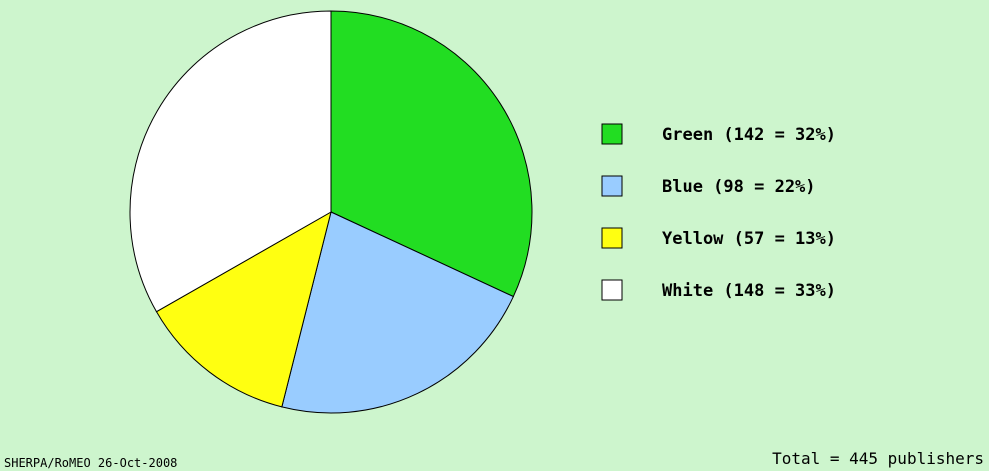 The width and height of the screenshot is (989, 471). What do you see at coordinates (878, 458) in the screenshot?
I see `total-label: Total = 445 publishers` at bounding box center [878, 458].